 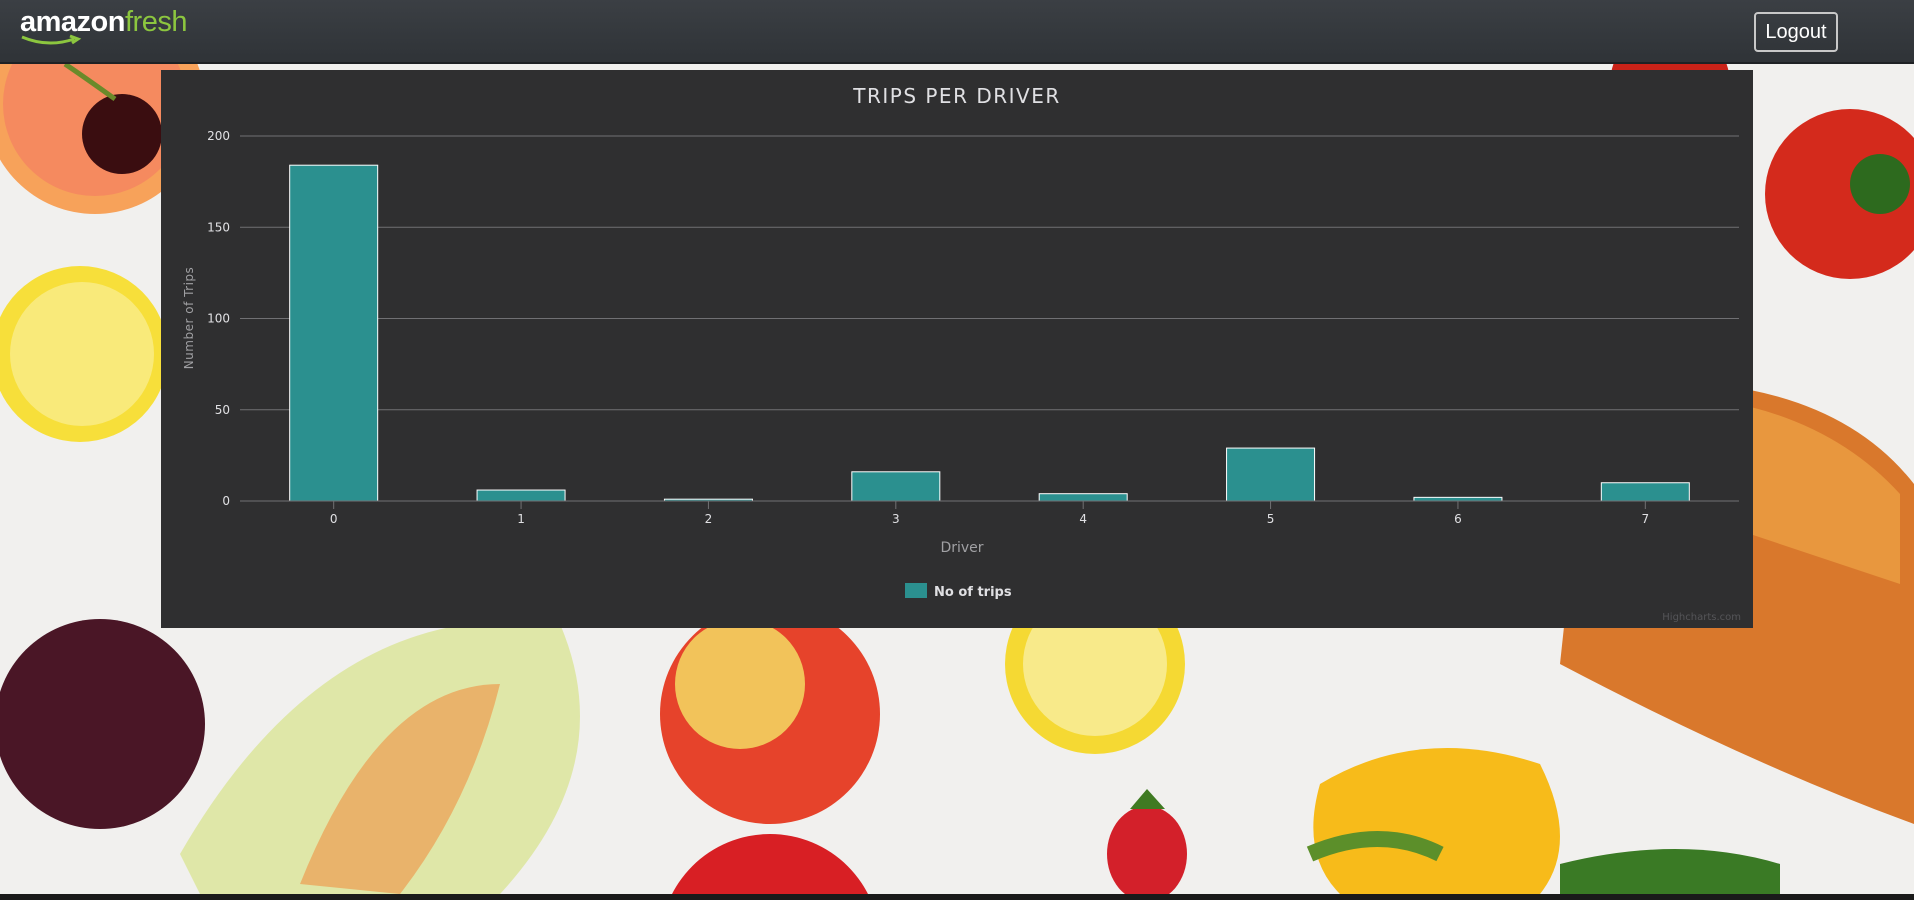 What do you see at coordinates (189, 318) in the screenshot?
I see `y-axis-label: Number of Trips` at bounding box center [189, 318].